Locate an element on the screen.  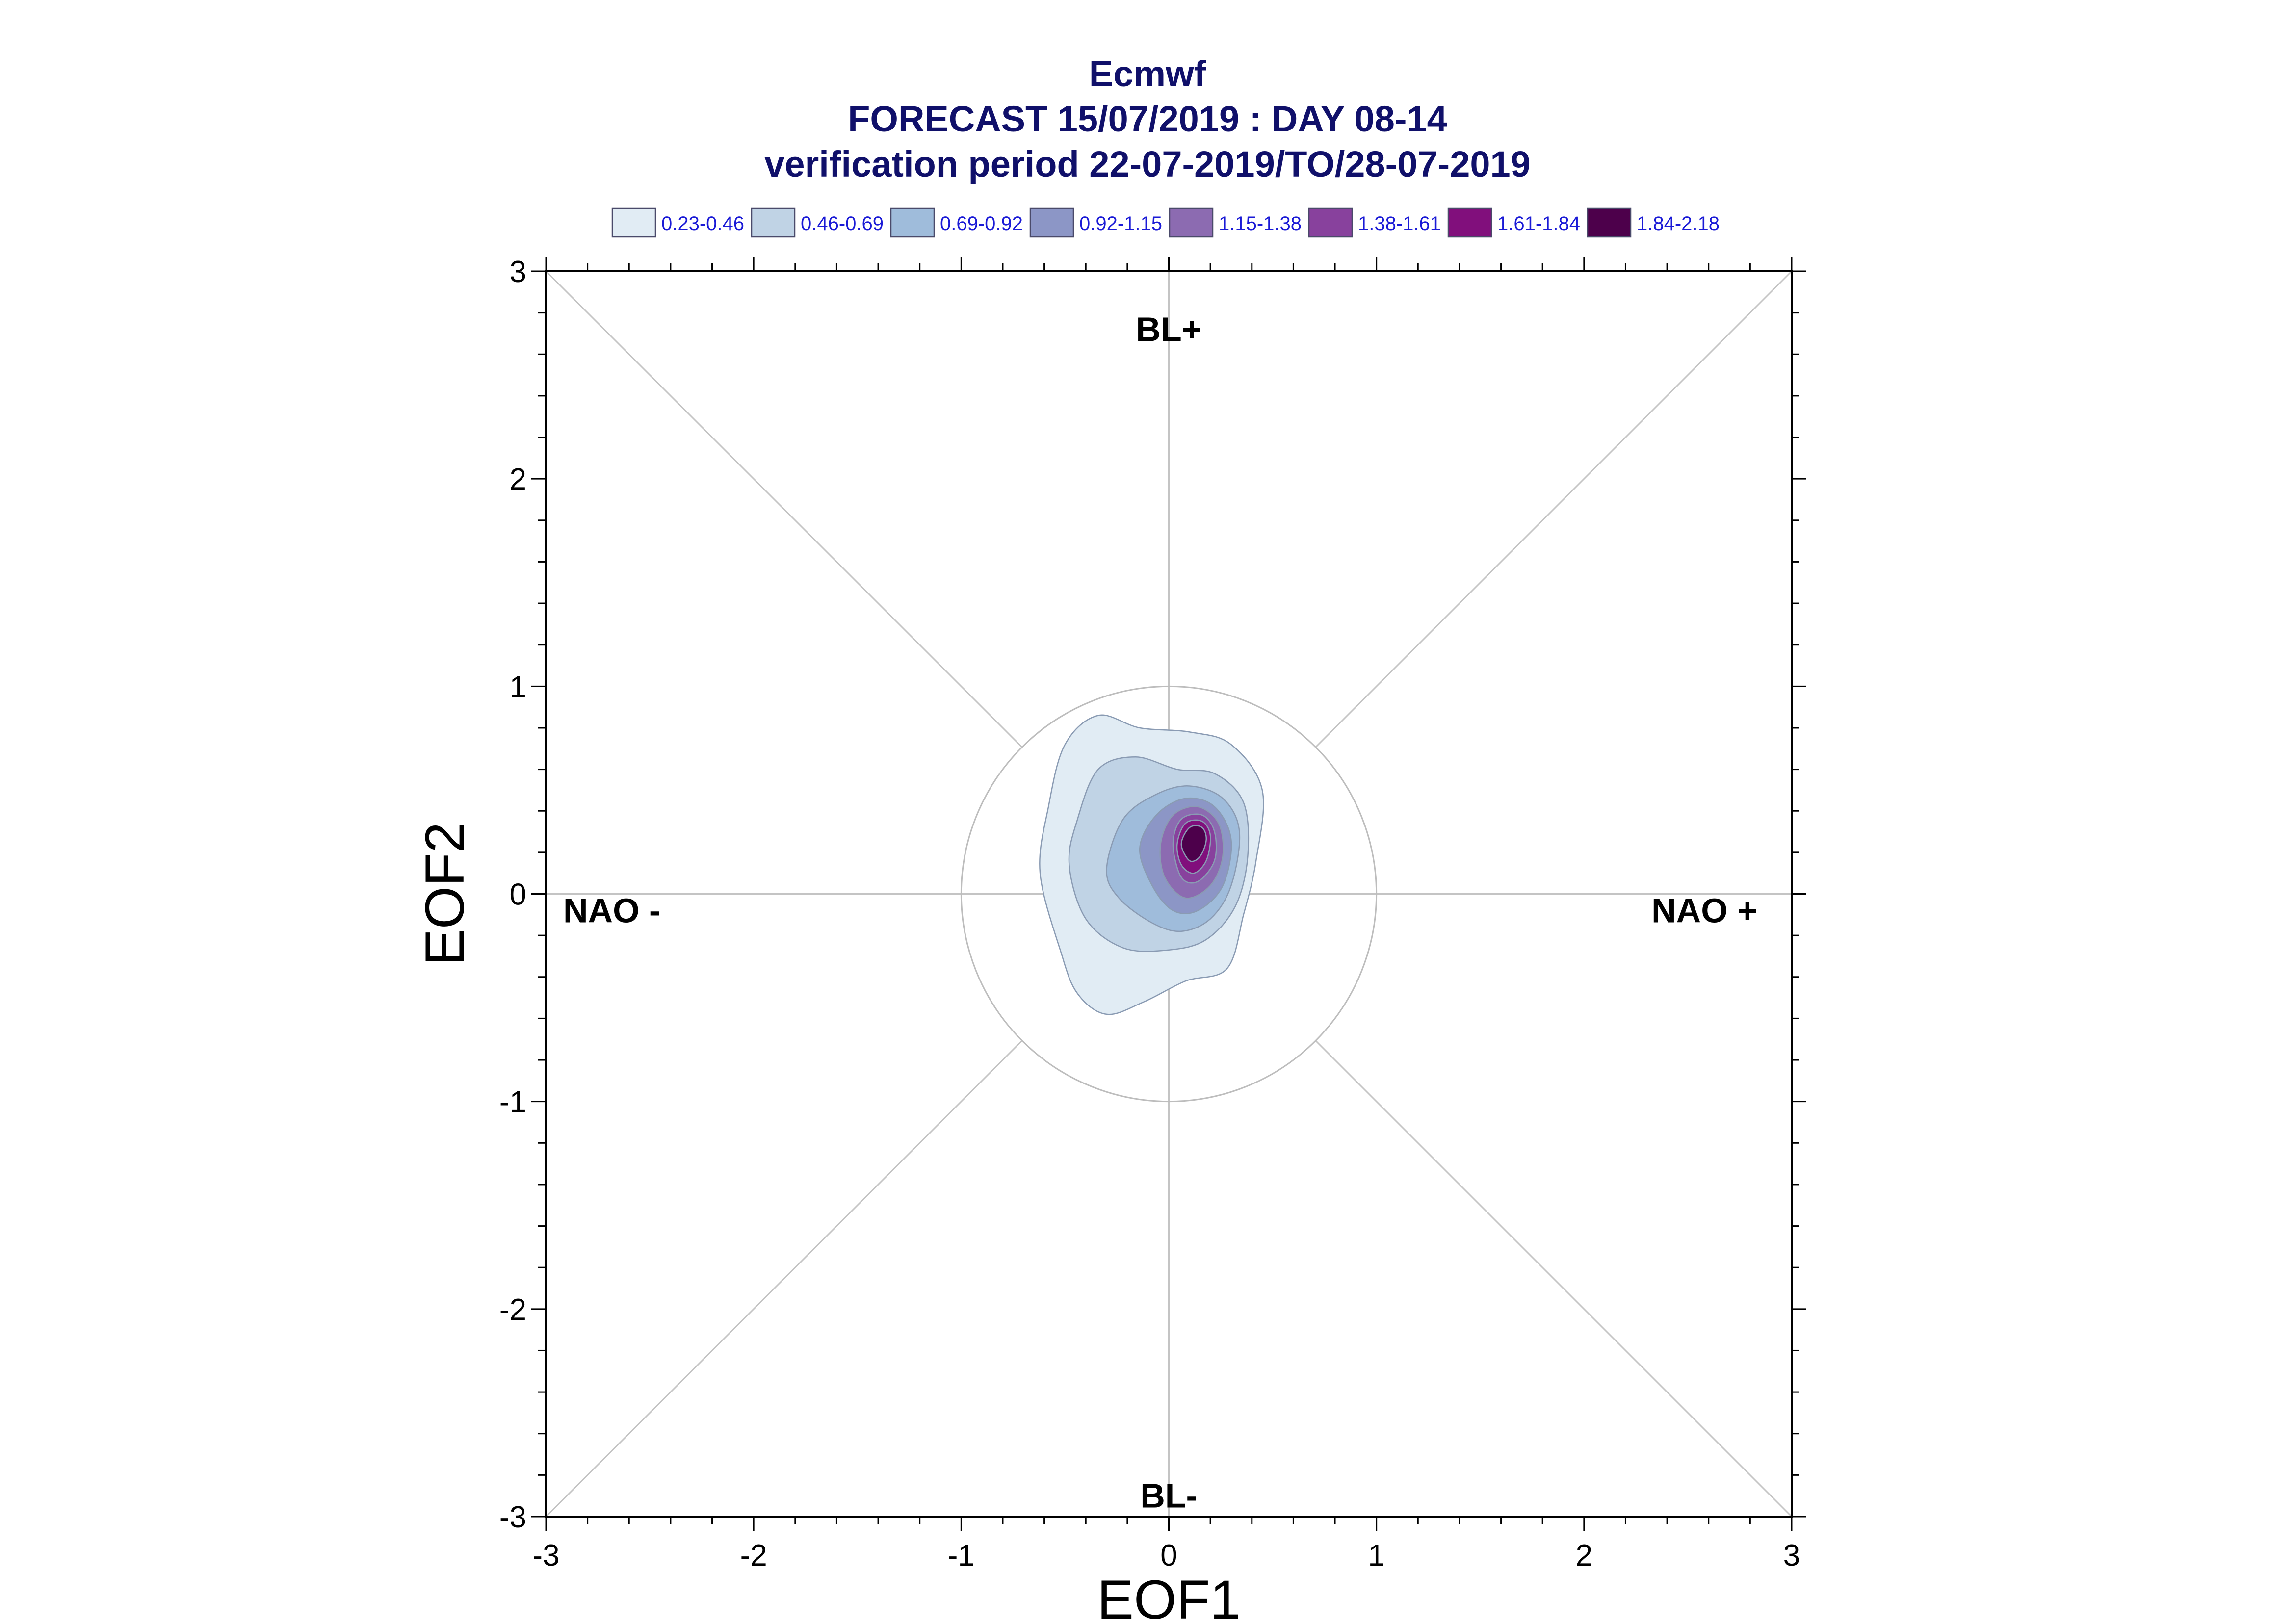
y-tick-label: 3 is located at coordinates (518, 272).